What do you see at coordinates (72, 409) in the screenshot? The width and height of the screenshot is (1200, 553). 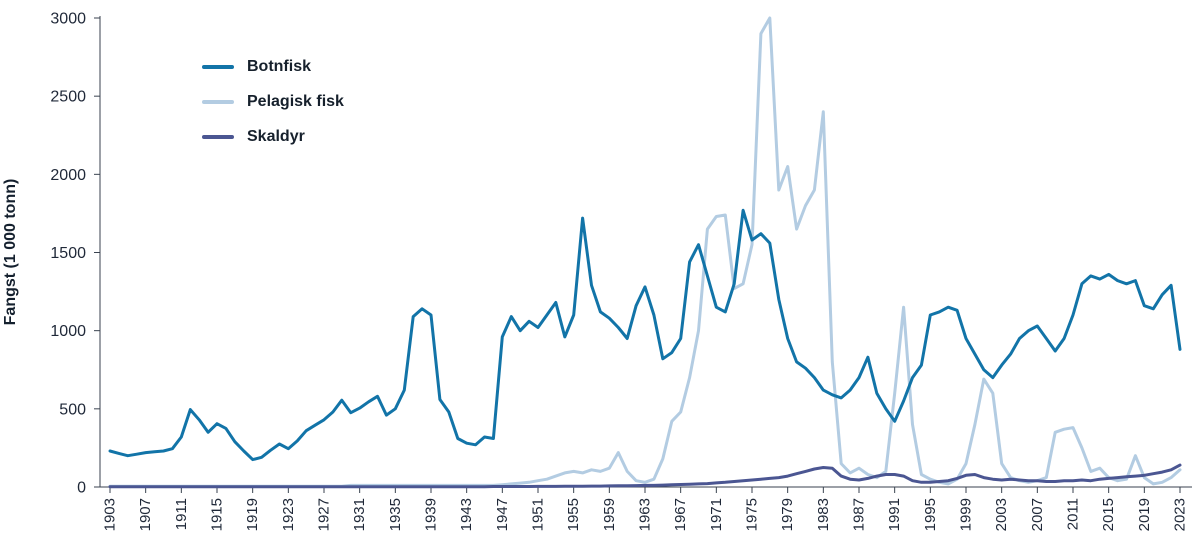 I see `svg-text: 500` at bounding box center [72, 409].